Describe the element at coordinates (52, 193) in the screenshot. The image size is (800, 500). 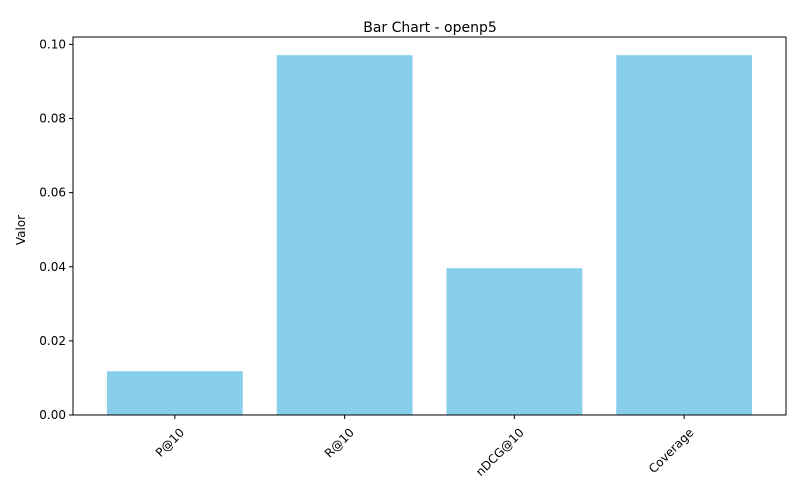
I see `y-tick-label: 0.06` at that location.